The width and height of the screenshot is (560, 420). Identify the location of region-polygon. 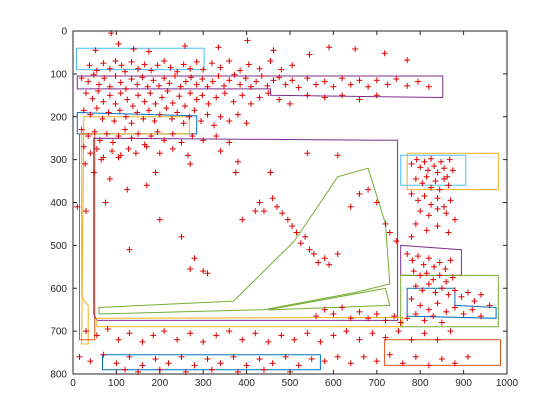
(442, 352).